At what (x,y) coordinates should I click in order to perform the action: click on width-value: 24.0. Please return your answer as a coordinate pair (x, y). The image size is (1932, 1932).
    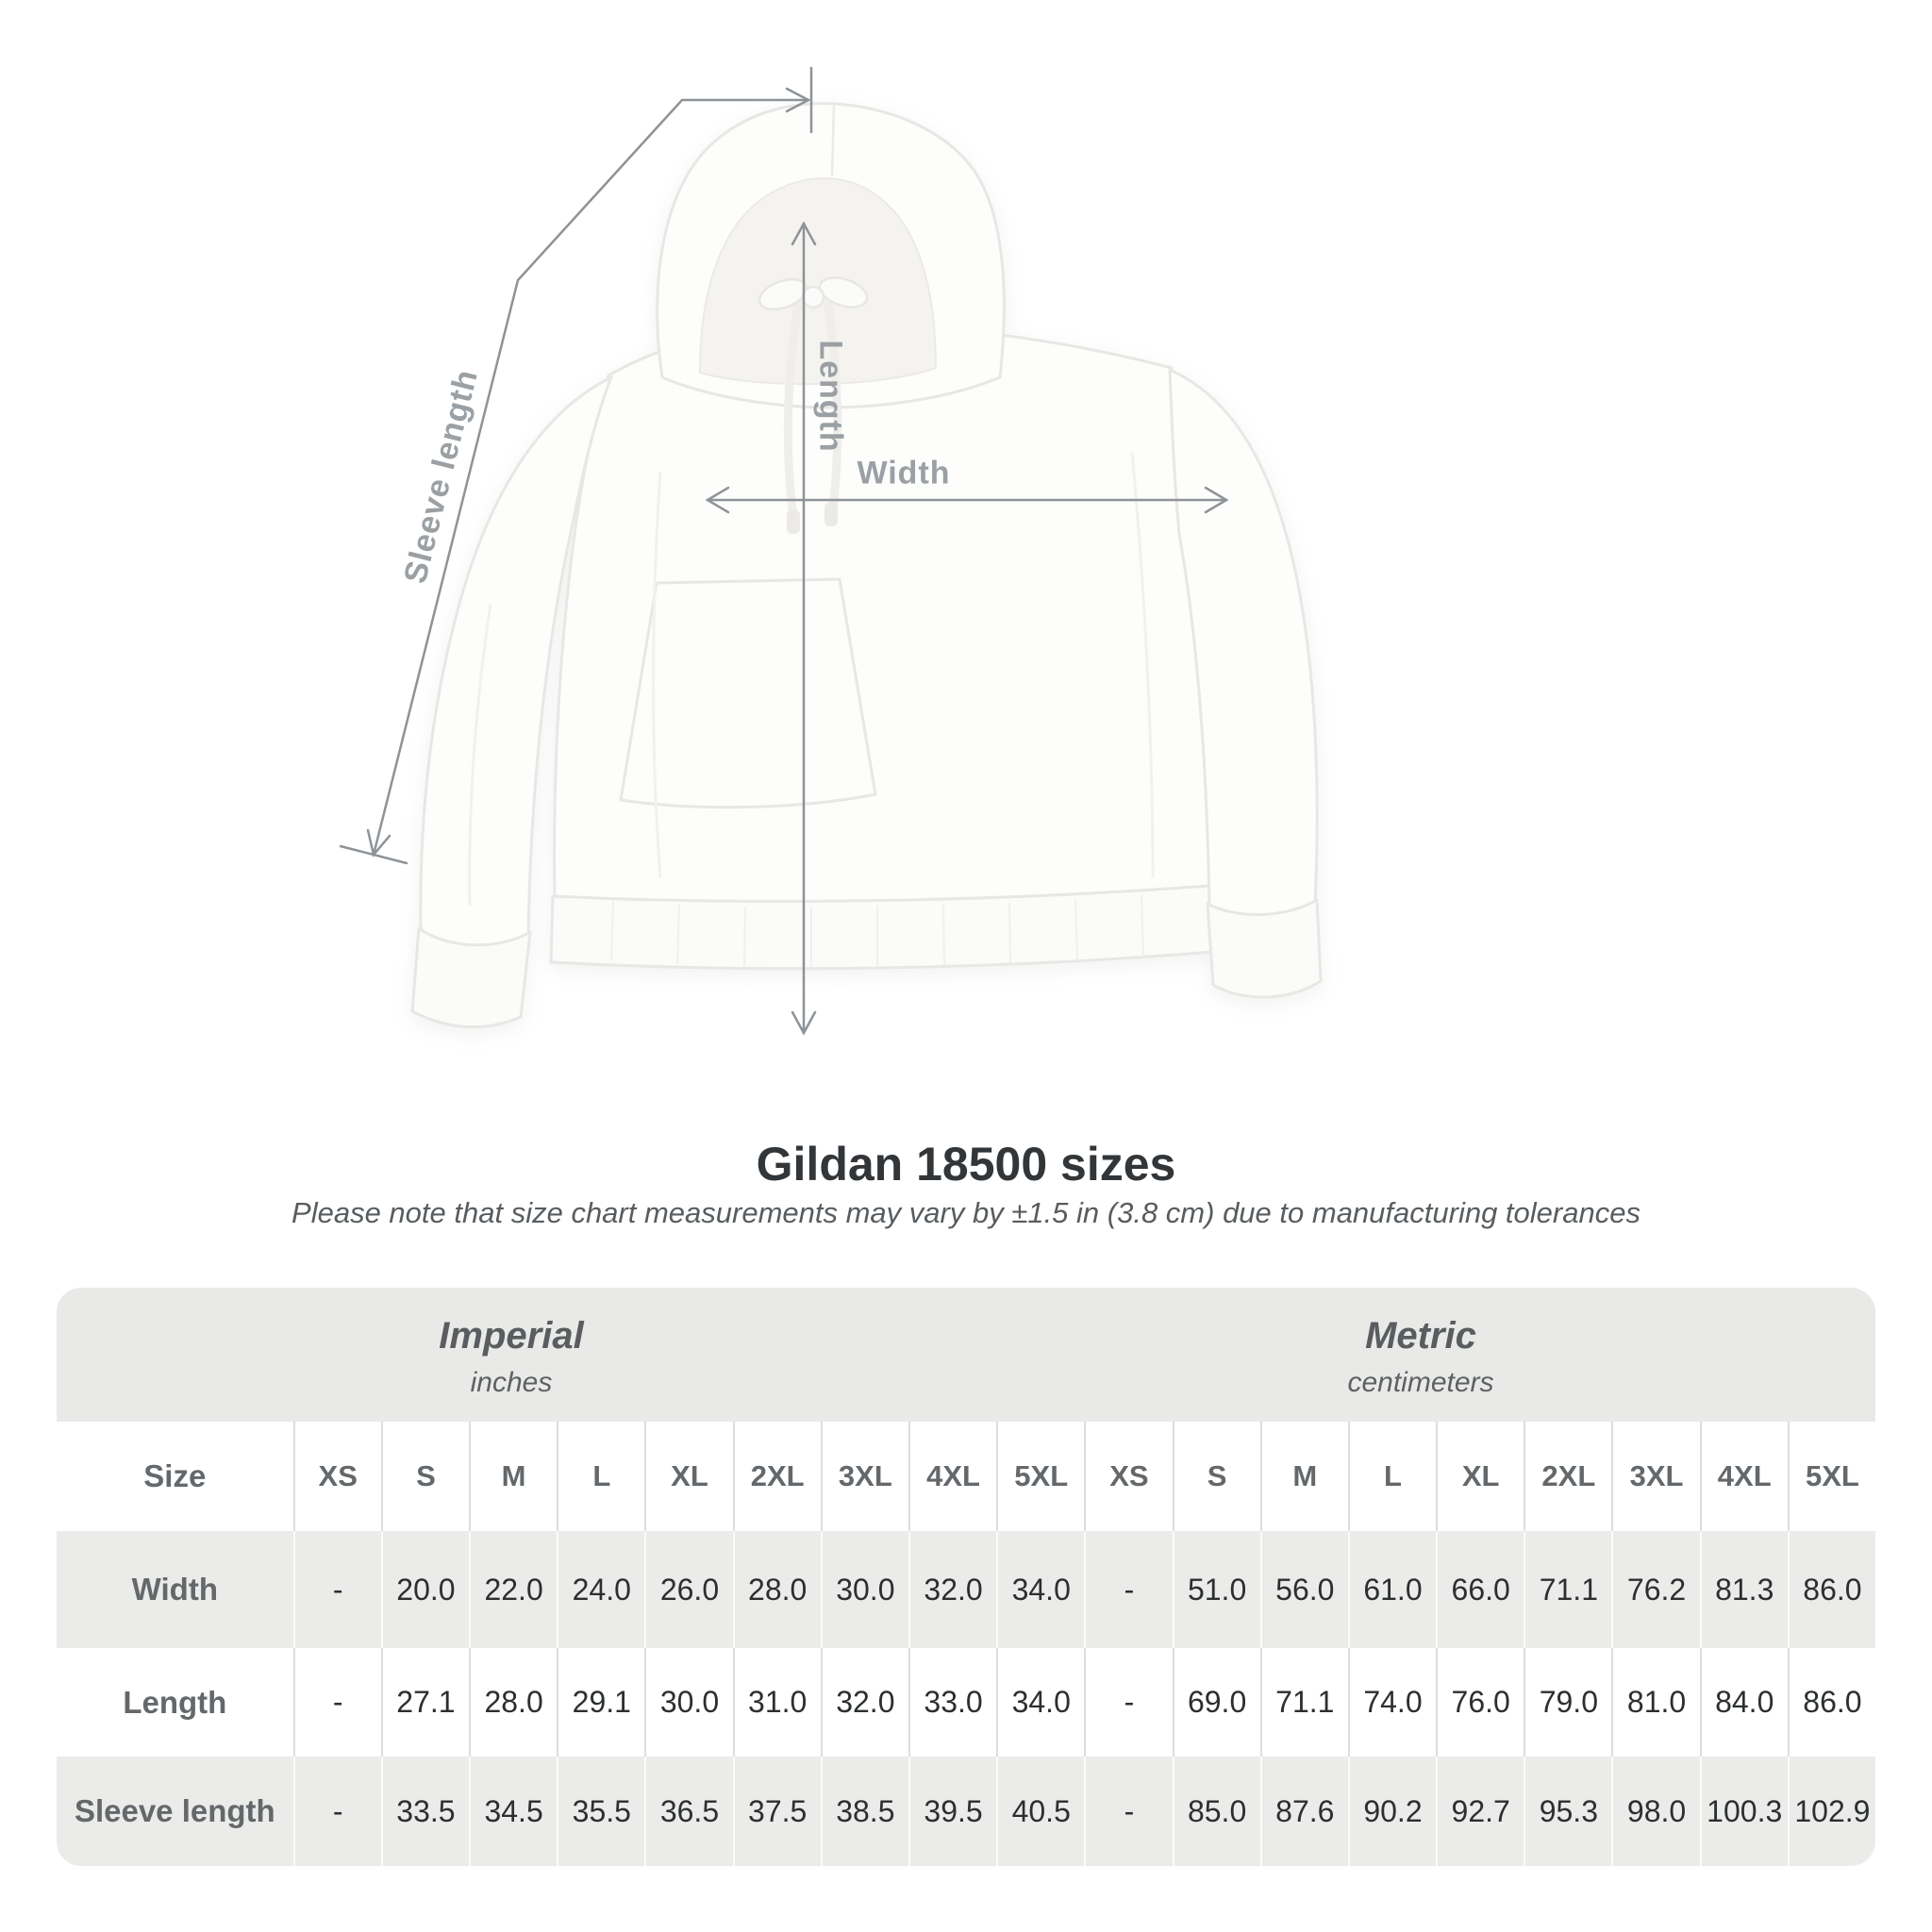
    Looking at the image, I should click on (600, 1589).